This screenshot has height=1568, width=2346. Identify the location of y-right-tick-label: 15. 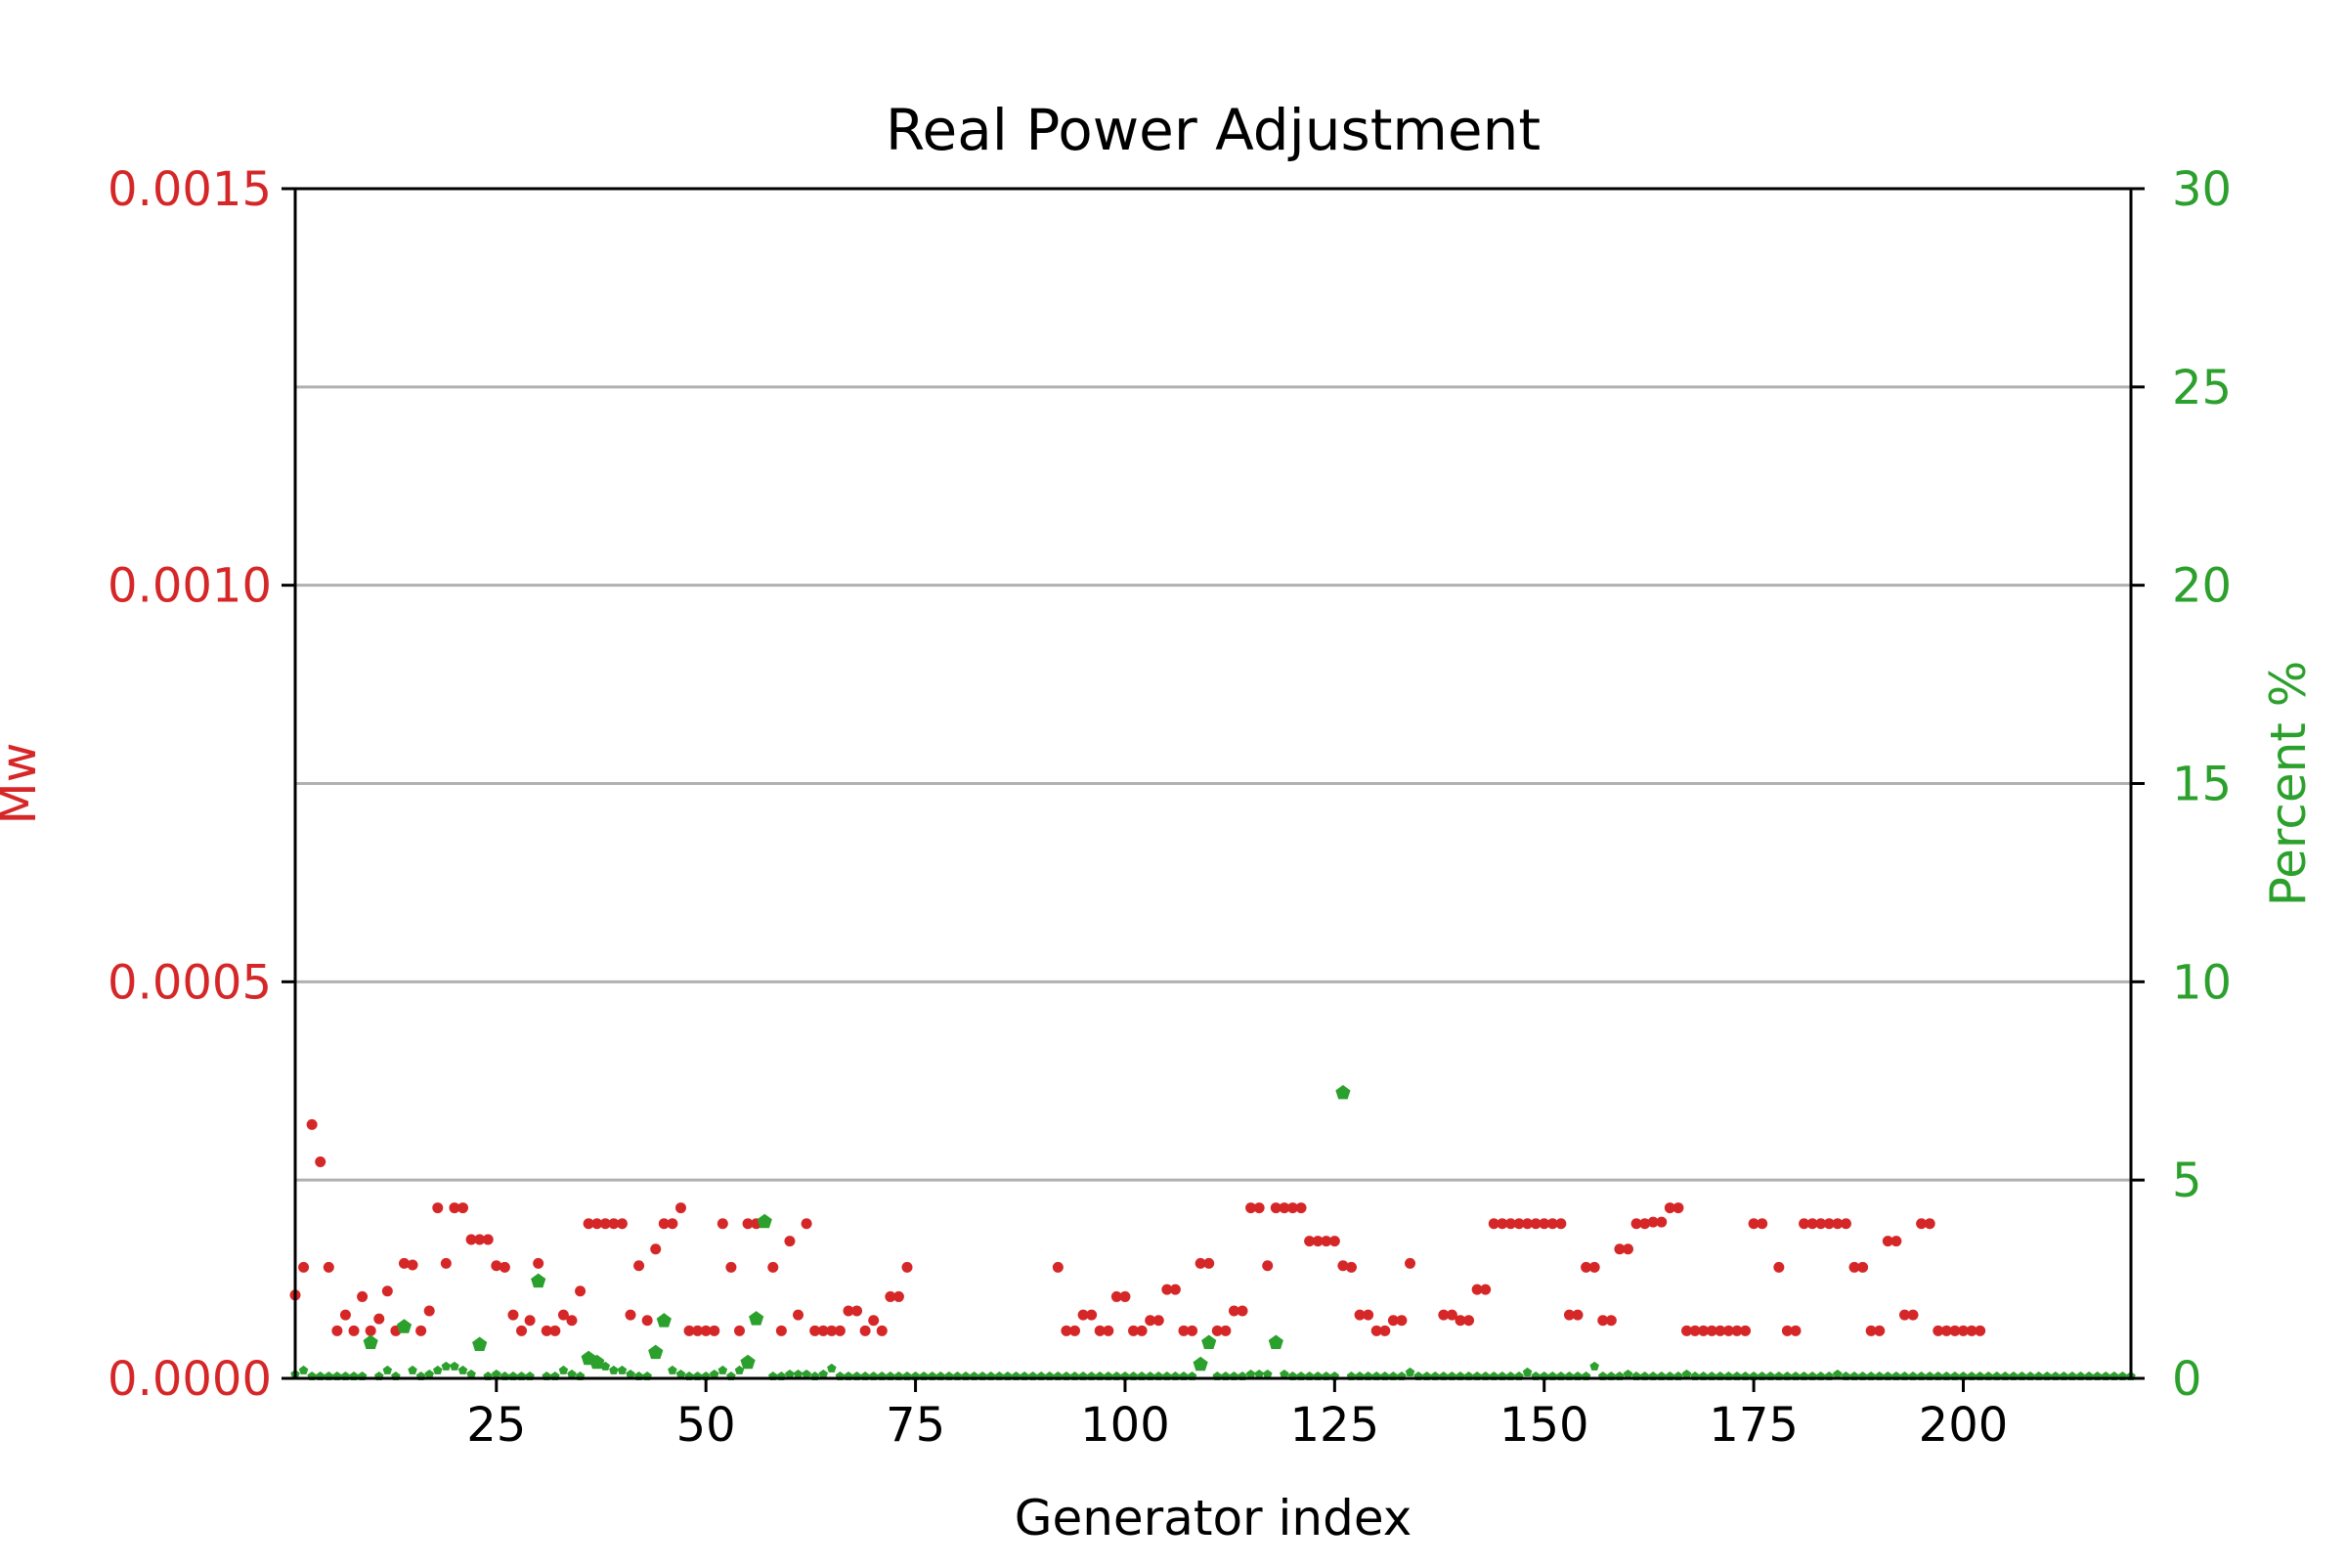
(2202, 785).